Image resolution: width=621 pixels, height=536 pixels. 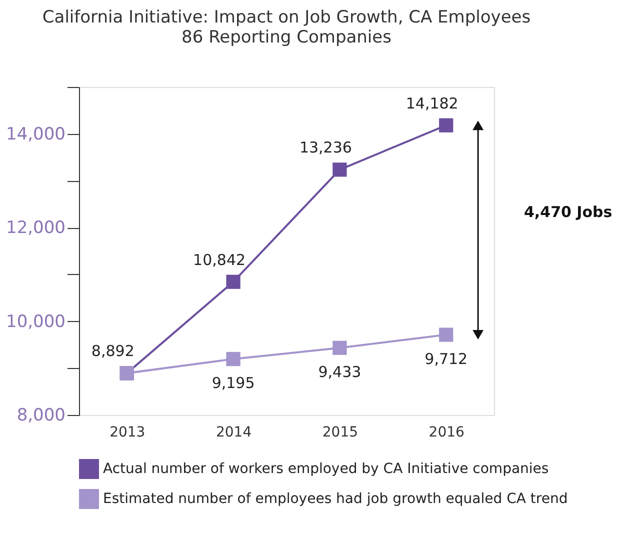 What do you see at coordinates (36, 322) in the screenshot?
I see `y-tick-label: 10,000` at bounding box center [36, 322].